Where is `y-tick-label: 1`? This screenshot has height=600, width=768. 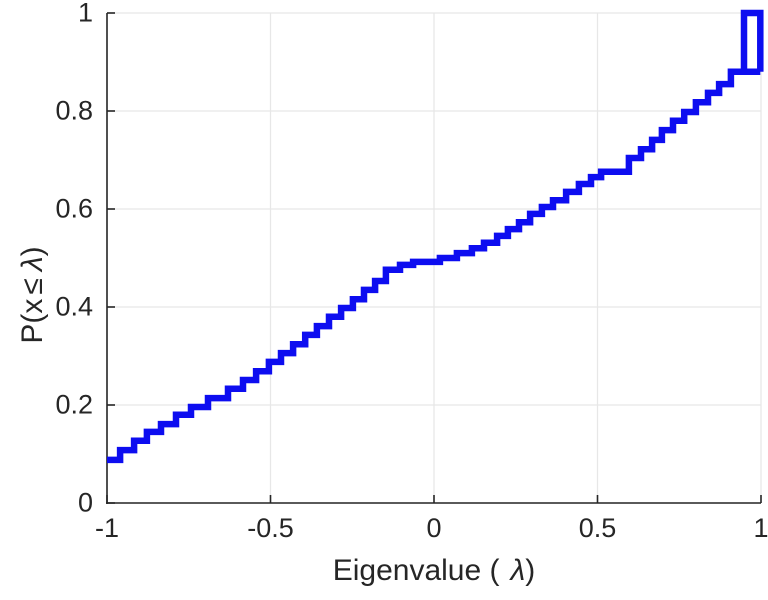 y-tick-label: 1 is located at coordinates (85, 14).